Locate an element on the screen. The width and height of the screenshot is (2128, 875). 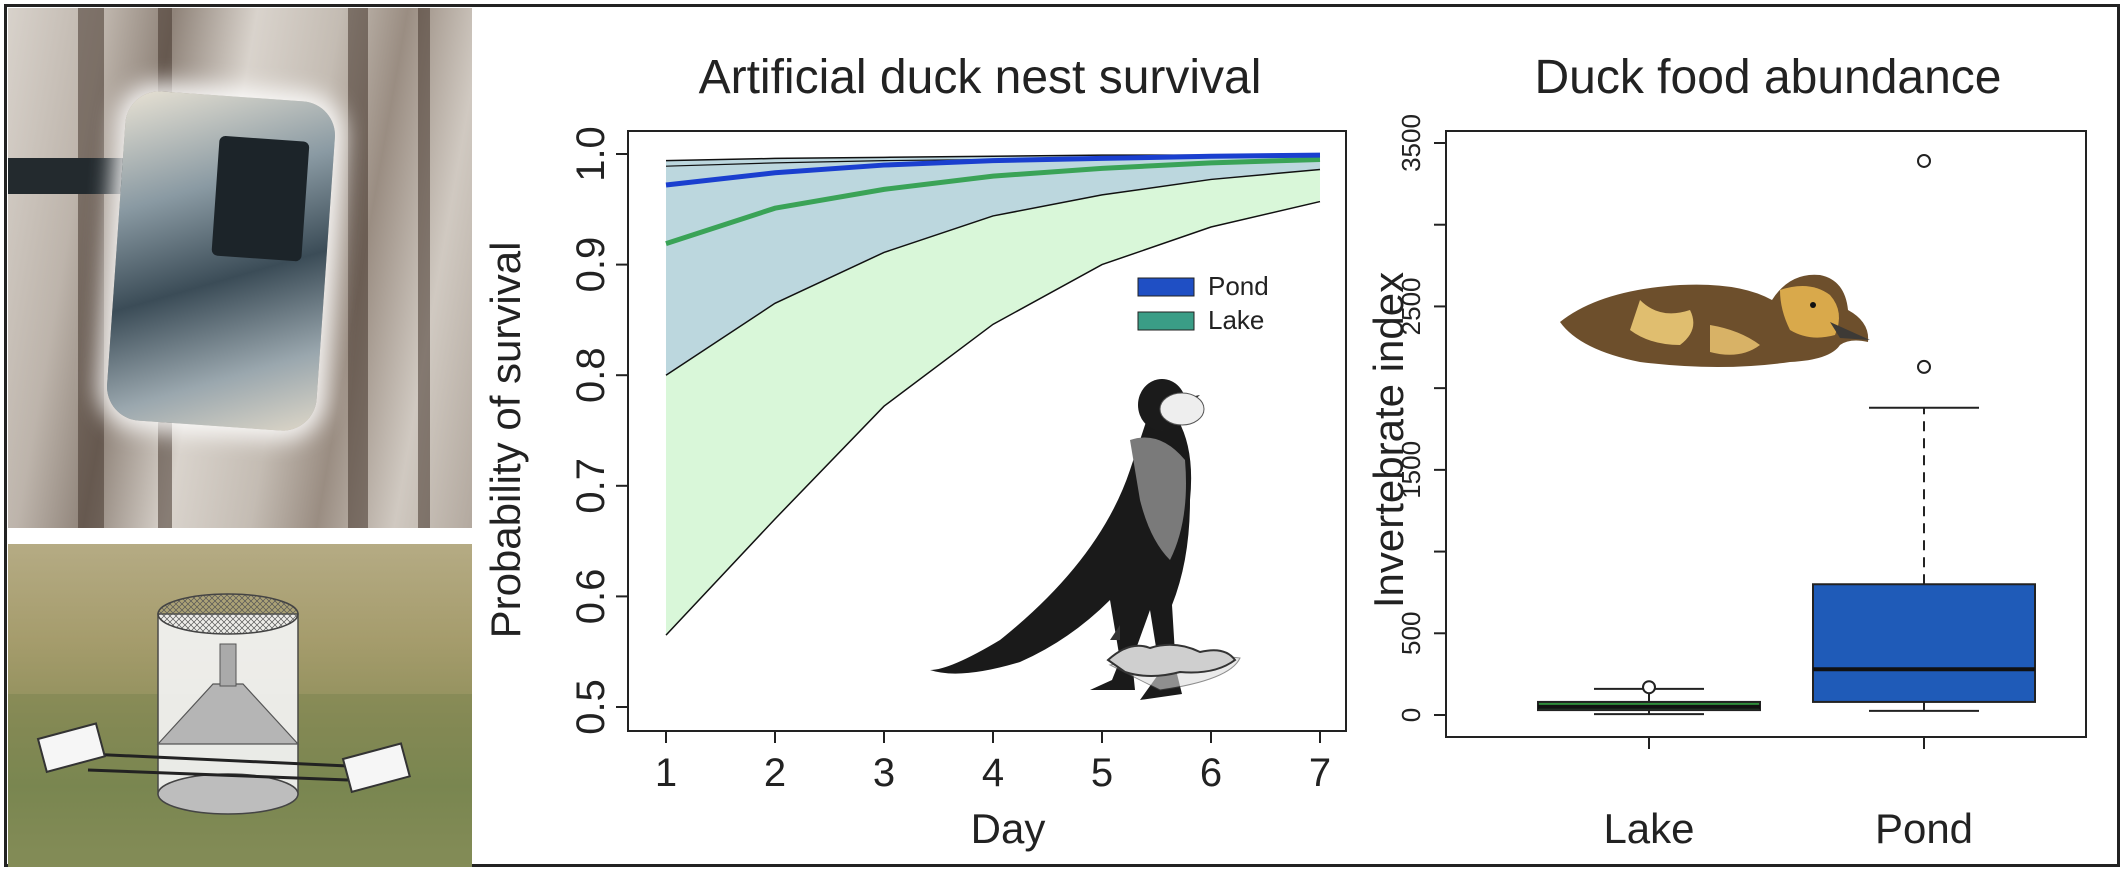
nest-x-tick-label: 4 is located at coordinates (993, 773).